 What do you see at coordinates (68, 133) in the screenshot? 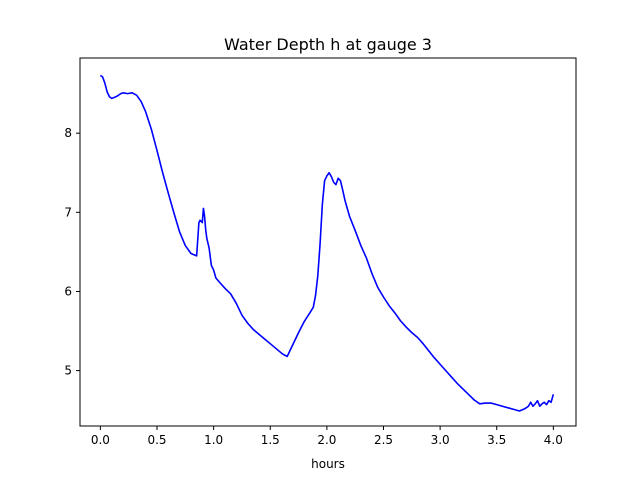
I see `y-tick-label: 8` at bounding box center [68, 133].